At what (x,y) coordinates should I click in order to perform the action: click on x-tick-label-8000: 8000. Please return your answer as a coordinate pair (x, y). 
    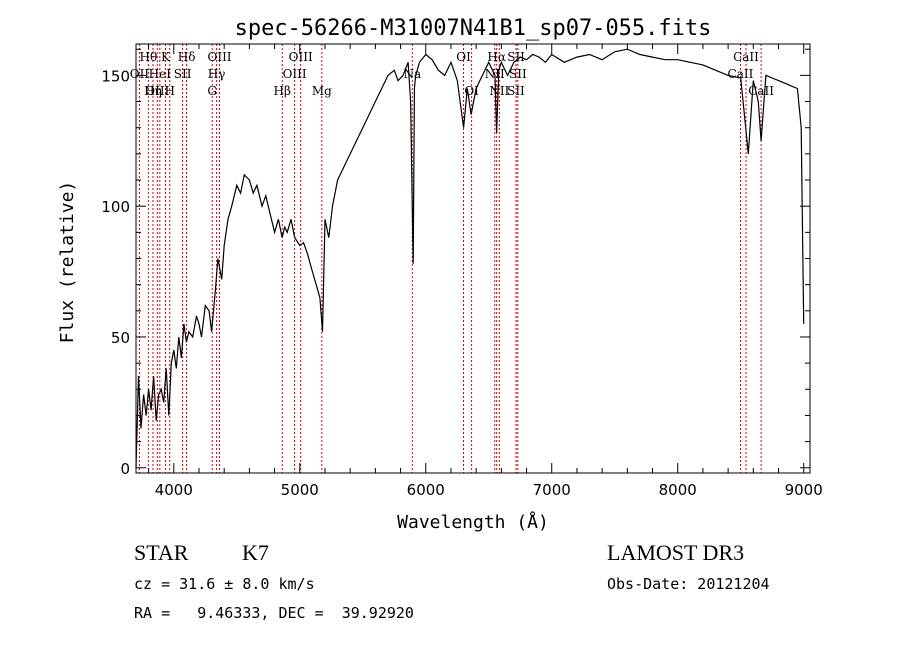
    Looking at the image, I should click on (678, 490).